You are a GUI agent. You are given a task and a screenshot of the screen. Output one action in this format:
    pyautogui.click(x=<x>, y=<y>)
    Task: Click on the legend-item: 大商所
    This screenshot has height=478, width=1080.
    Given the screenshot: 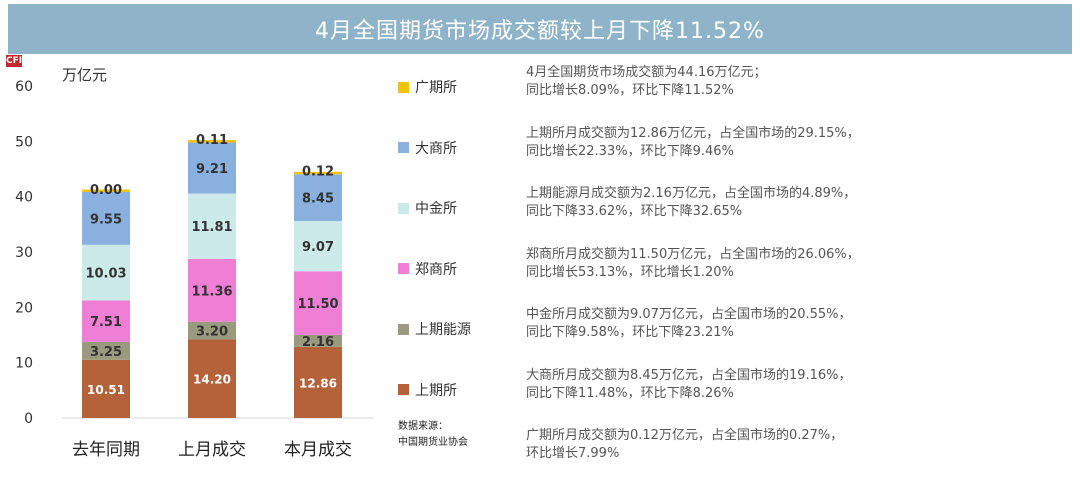 What is the action you would take?
    pyautogui.click(x=427, y=148)
    